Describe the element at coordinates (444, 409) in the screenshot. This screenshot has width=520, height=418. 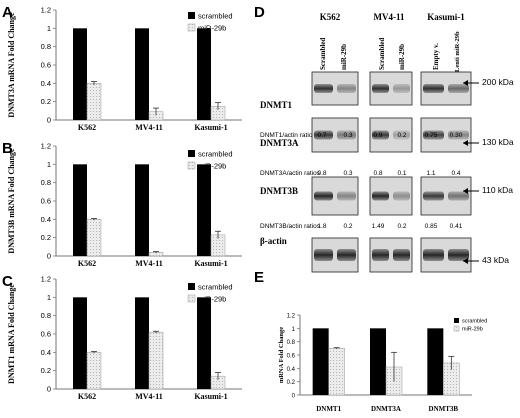
I see `x-category-label: DNMT3B` at that location.